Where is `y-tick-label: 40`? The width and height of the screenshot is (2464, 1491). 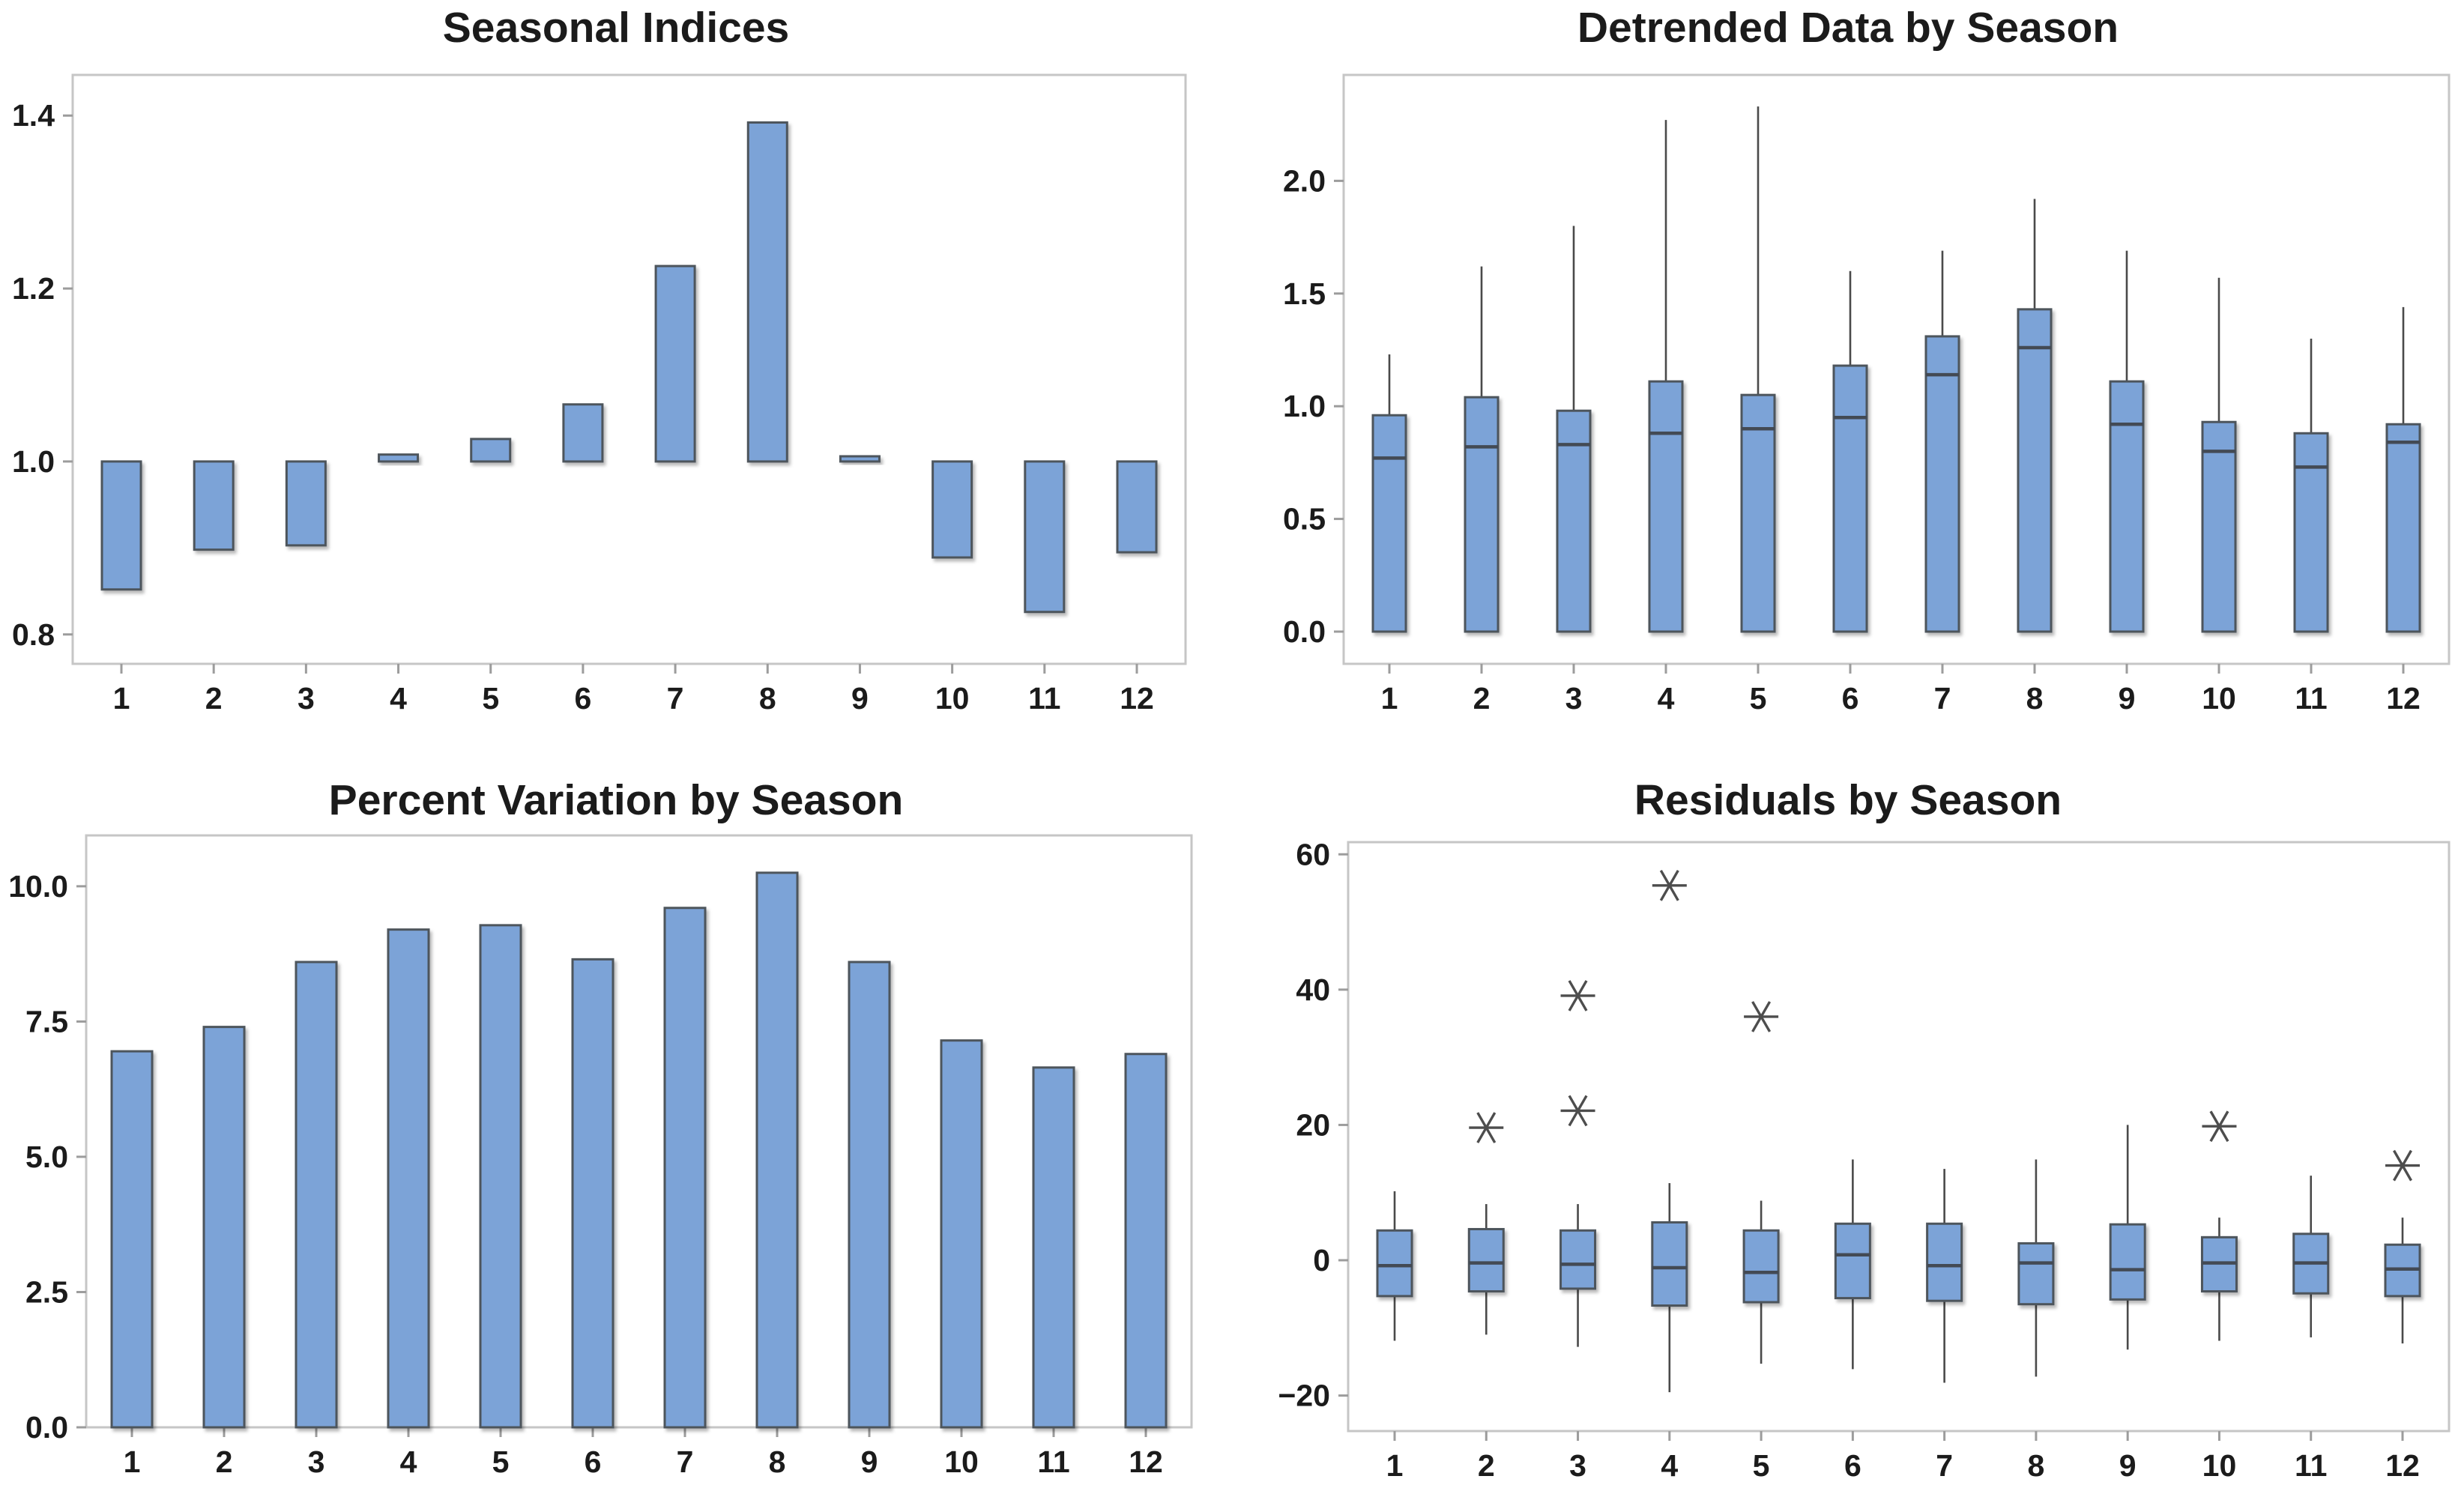
y-tick-label: 40 is located at coordinates (1313, 990).